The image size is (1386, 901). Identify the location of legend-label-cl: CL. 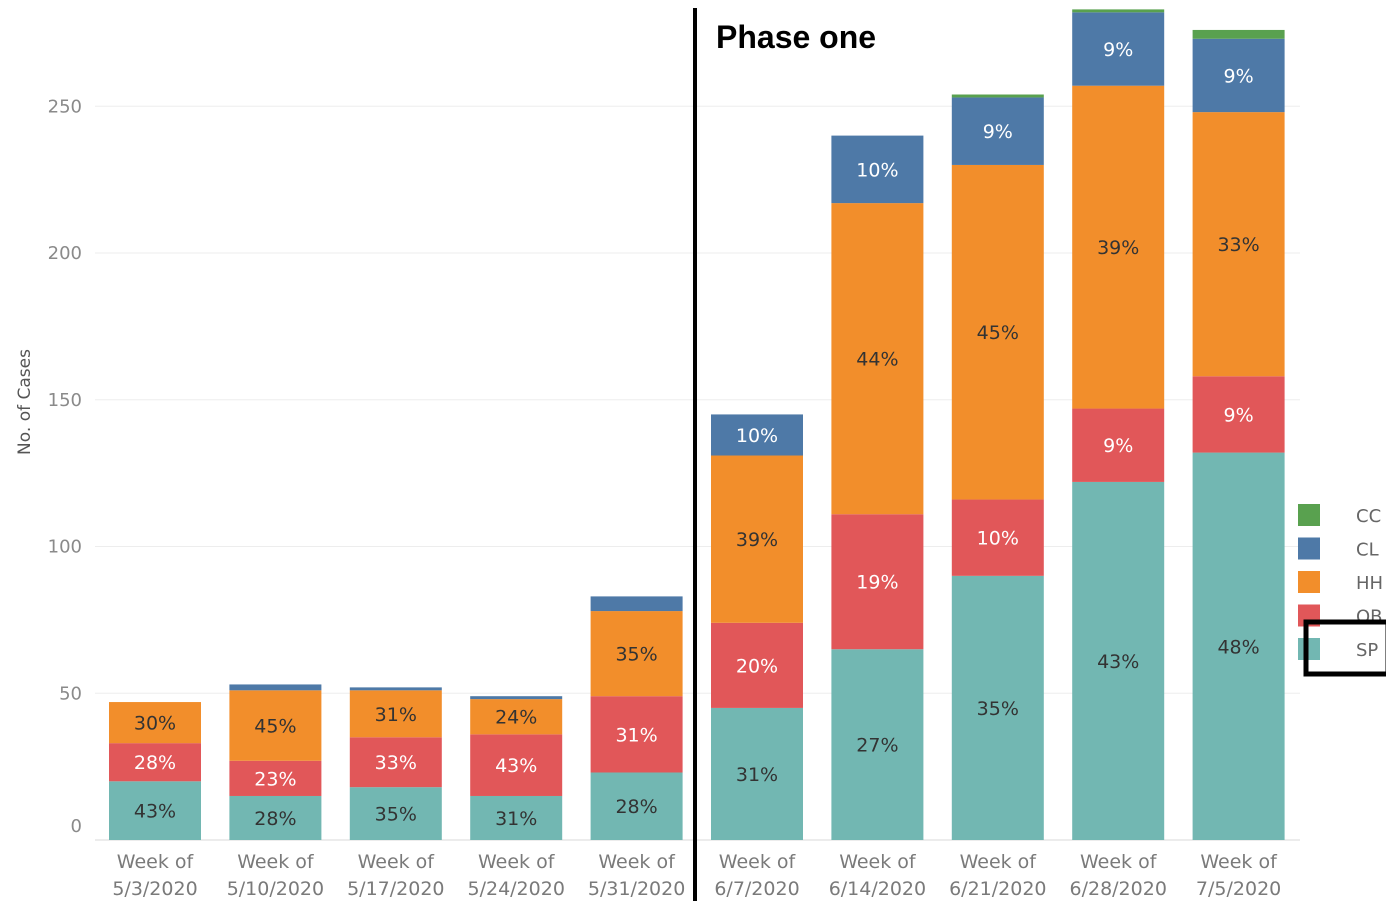
(1367, 550).